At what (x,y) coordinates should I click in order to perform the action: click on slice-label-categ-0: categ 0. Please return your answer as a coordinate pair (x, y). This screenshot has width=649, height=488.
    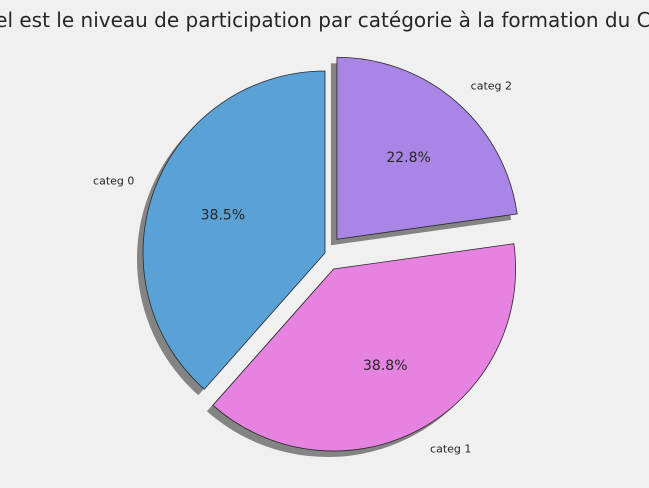
    Looking at the image, I should click on (113, 181).